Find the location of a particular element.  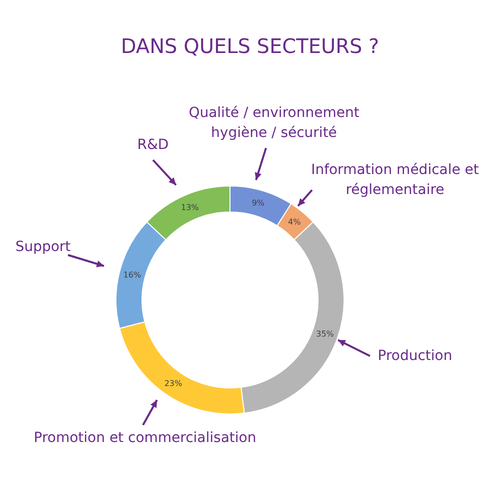

data-label: 35% is located at coordinates (325, 334).